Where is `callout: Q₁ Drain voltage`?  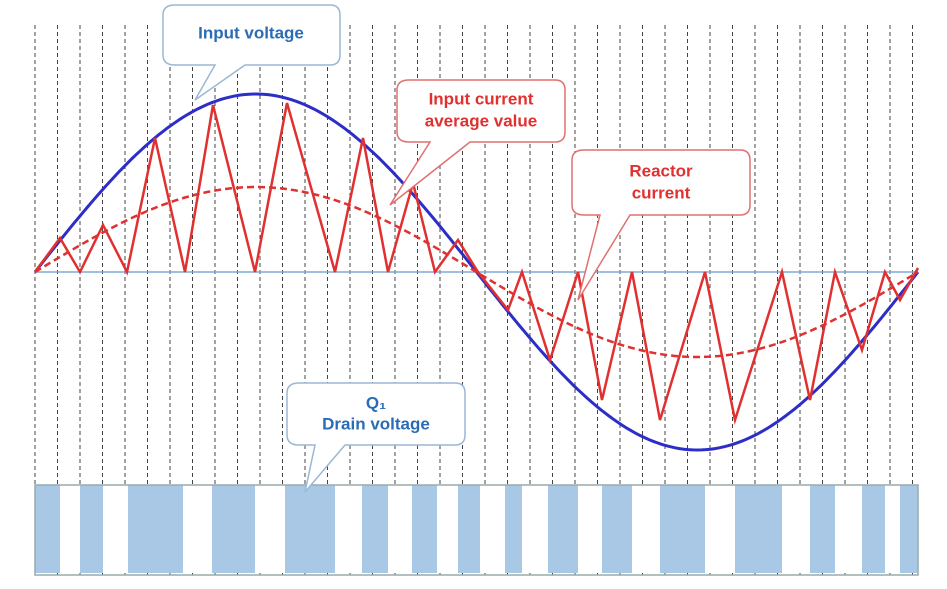
callout: Q₁ Drain voltage is located at coordinates (376, 437).